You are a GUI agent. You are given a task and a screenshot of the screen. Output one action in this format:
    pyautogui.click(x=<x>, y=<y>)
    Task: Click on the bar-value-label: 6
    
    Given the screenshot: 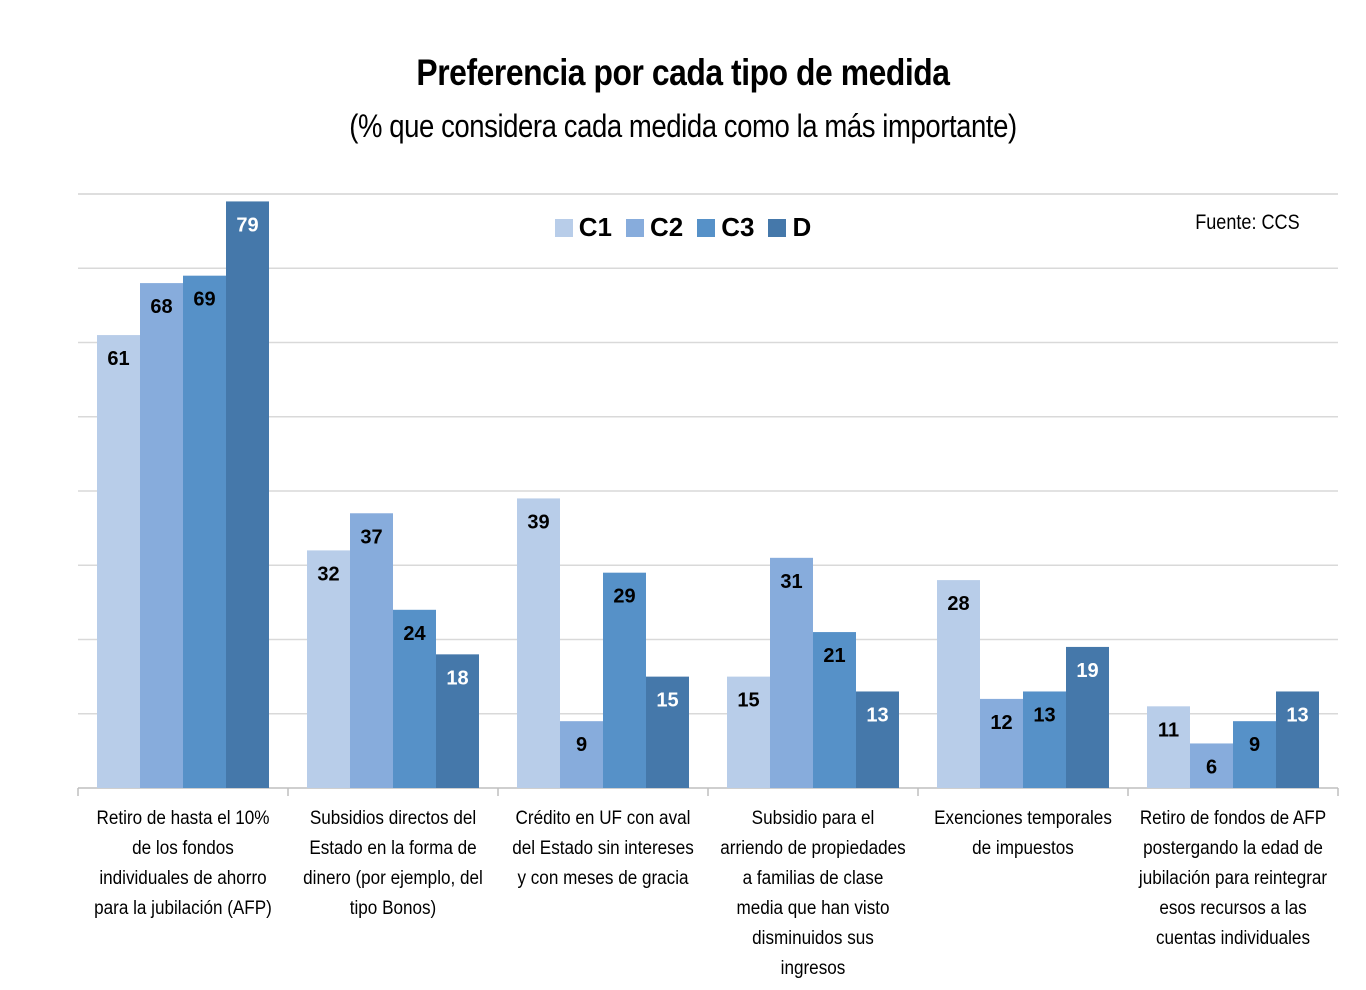 What is the action you would take?
    pyautogui.click(x=1211, y=767)
    